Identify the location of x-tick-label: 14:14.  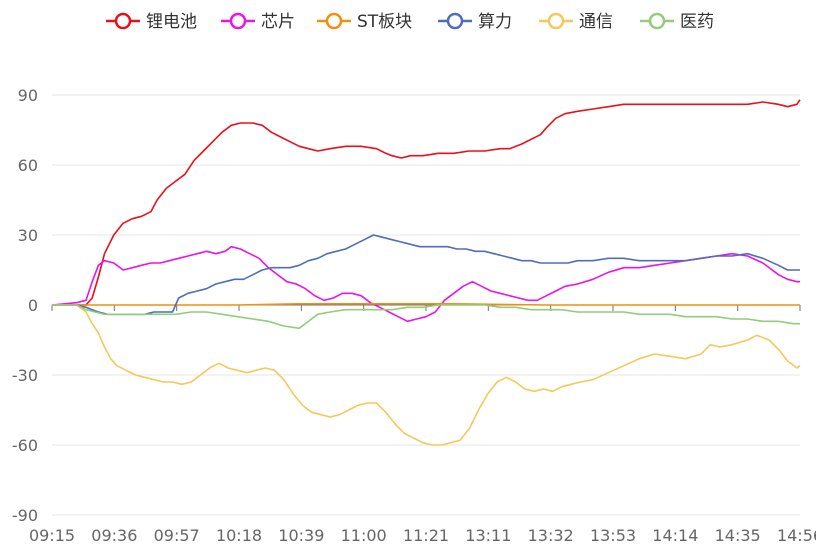
(675, 535).